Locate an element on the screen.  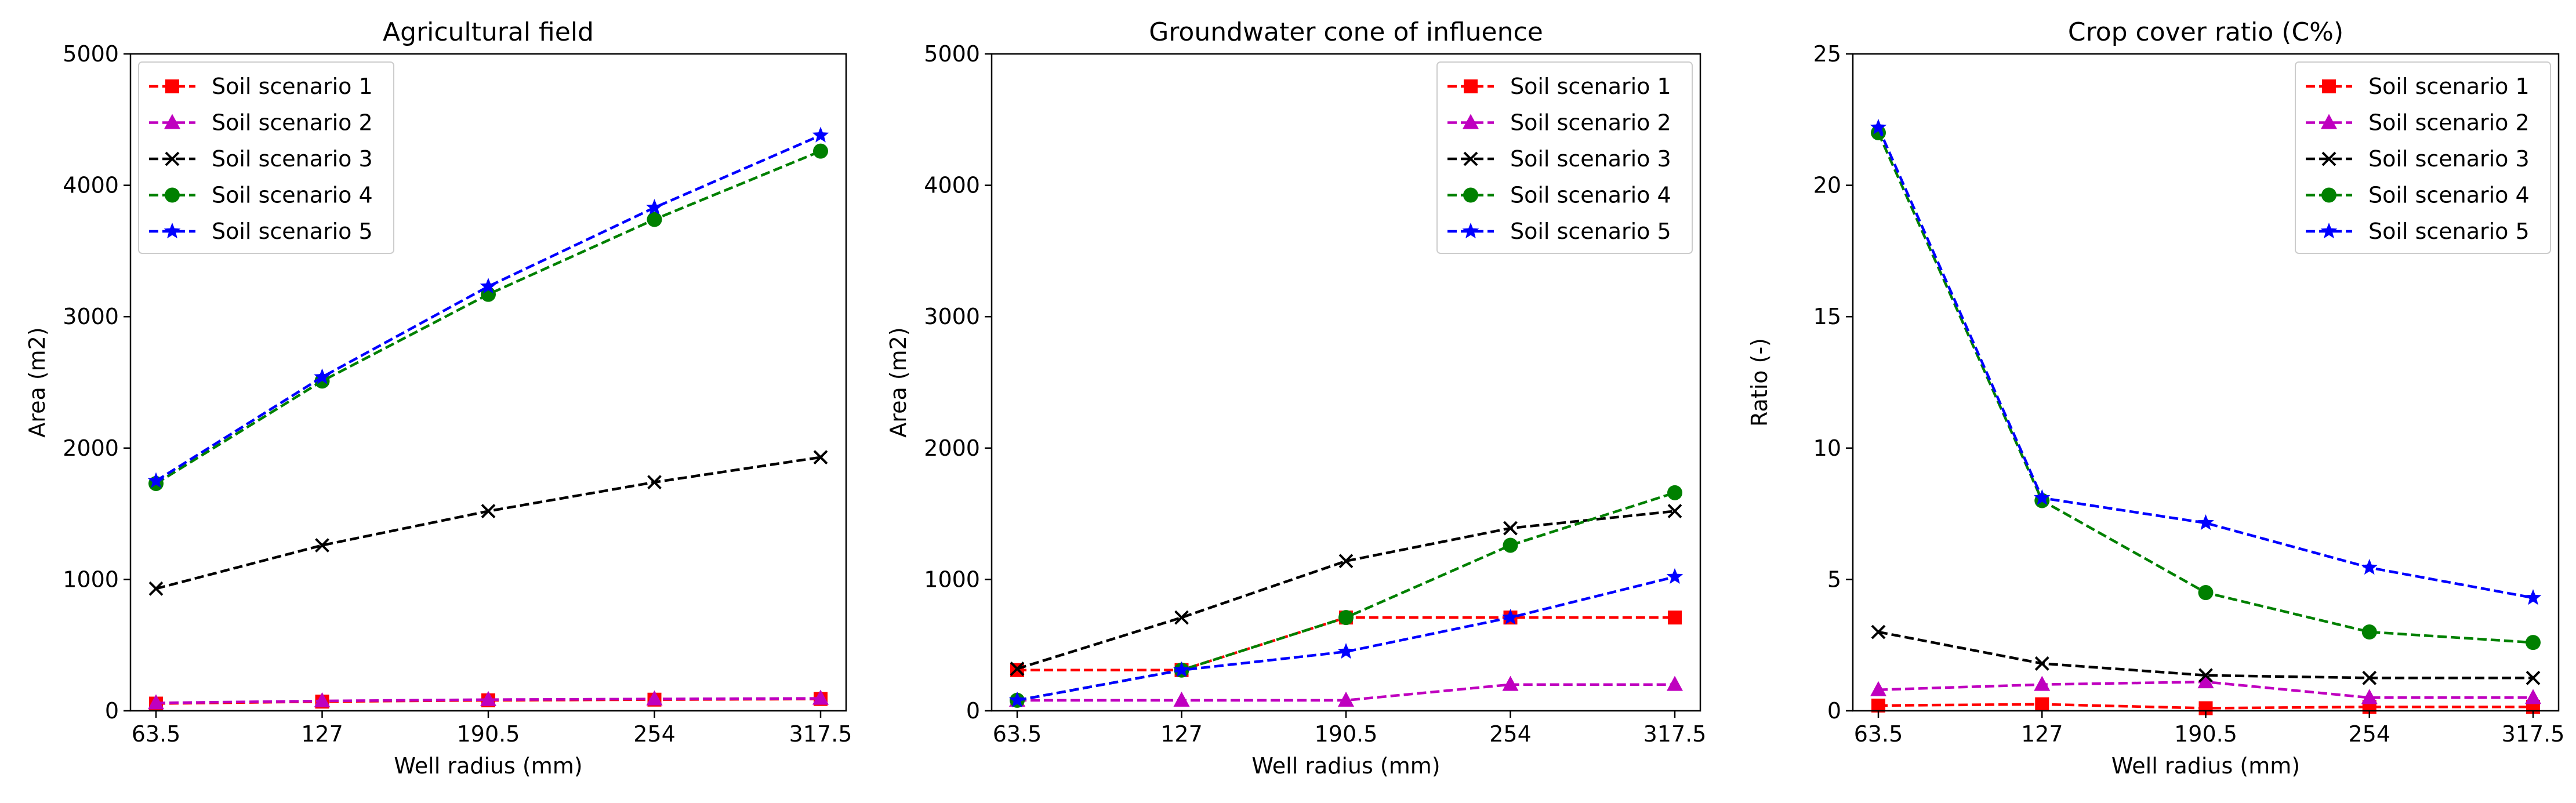
chart-title: Groundwater cone of influence is located at coordinates (1346, 32).